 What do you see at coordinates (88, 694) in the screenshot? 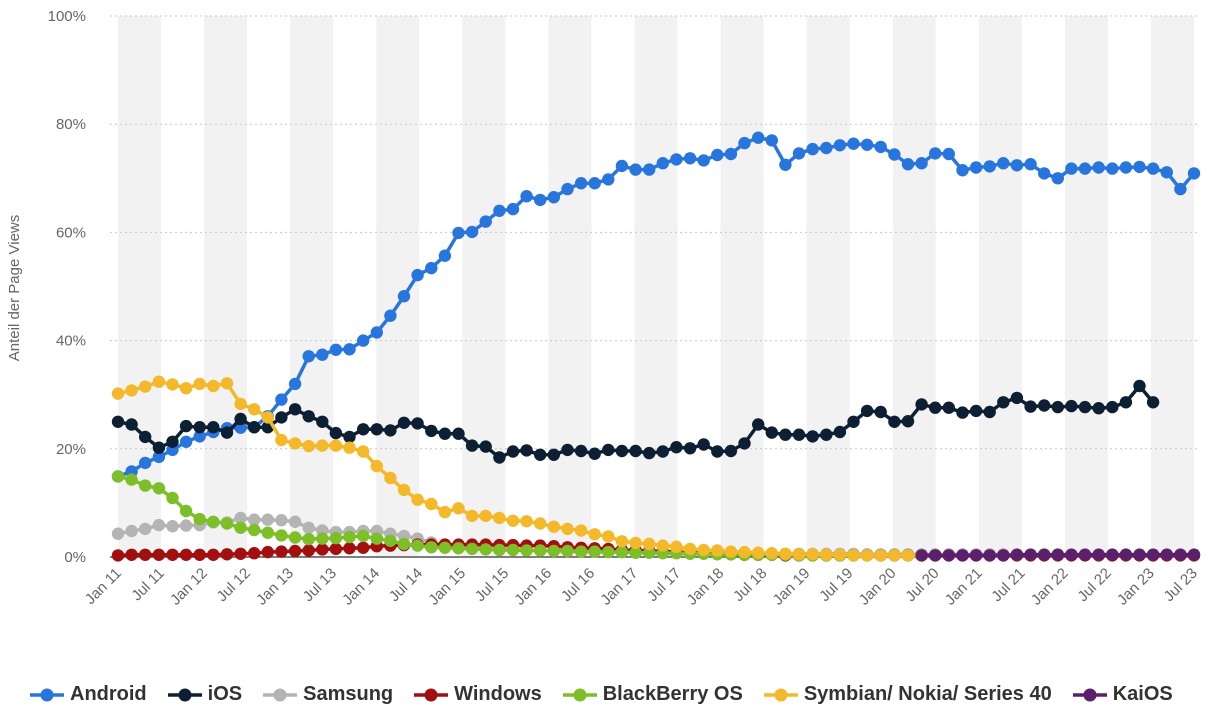
I see `legend-item: Android` at bounding box center [88, 694].